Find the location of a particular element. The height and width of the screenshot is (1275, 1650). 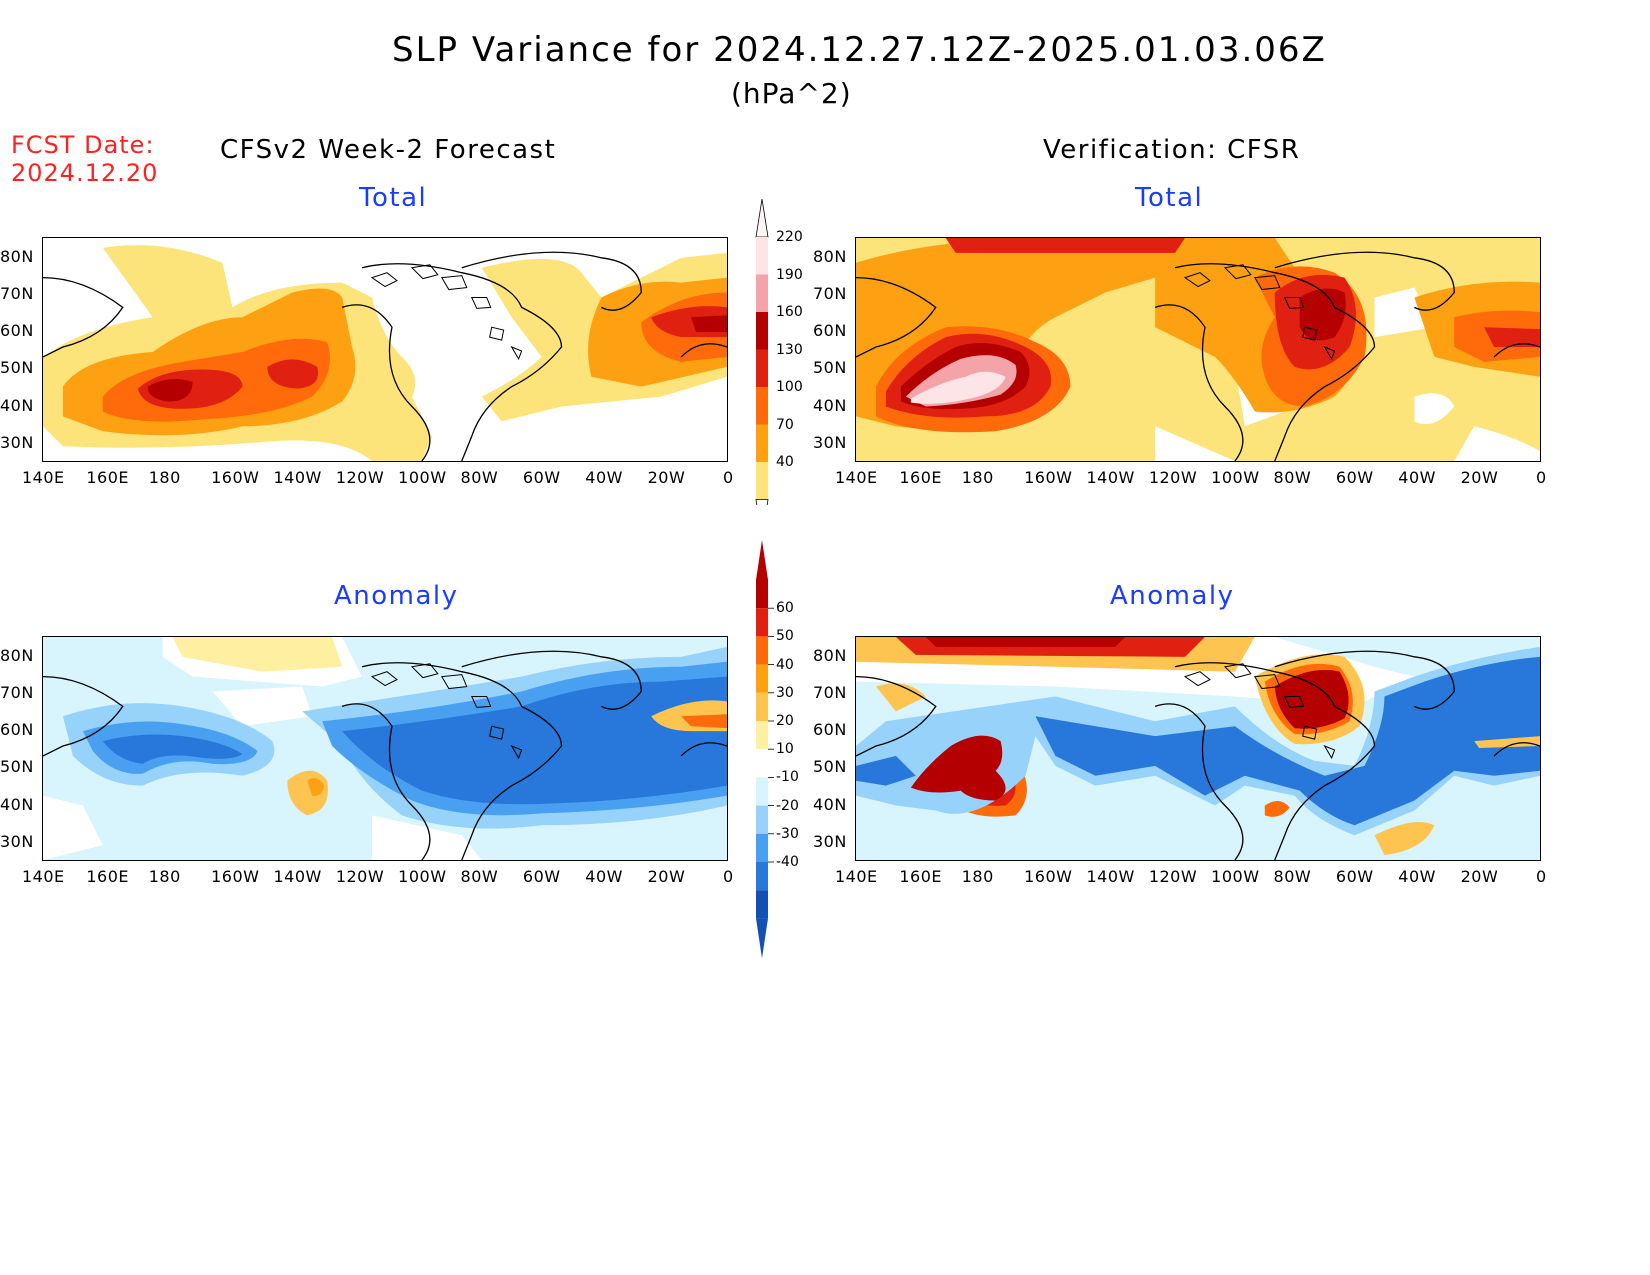

colorbar-level-label: -20 is located at coordinates (787, 805).